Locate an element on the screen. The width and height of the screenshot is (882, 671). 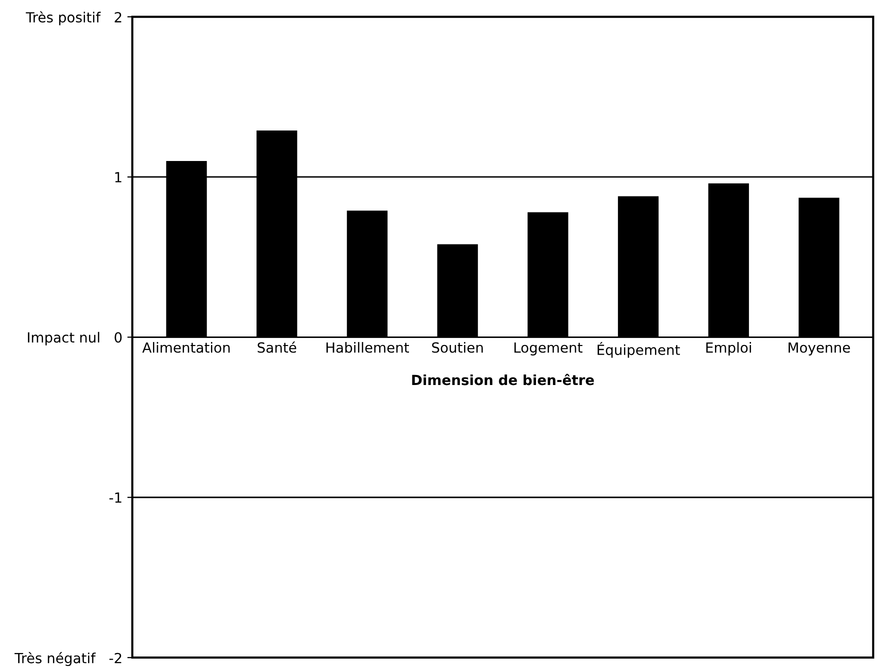
x-axis-title: Dimension de bien-être is located at coordinates (503, 380).